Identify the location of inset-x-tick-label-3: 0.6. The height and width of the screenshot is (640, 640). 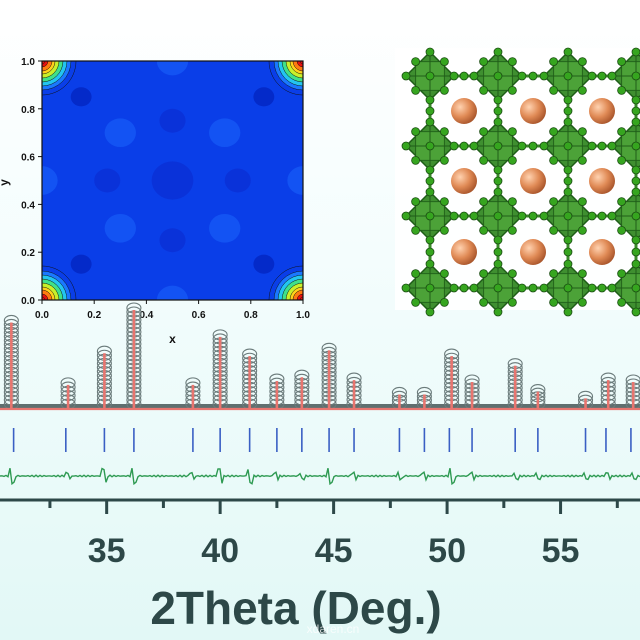
(199, 315).